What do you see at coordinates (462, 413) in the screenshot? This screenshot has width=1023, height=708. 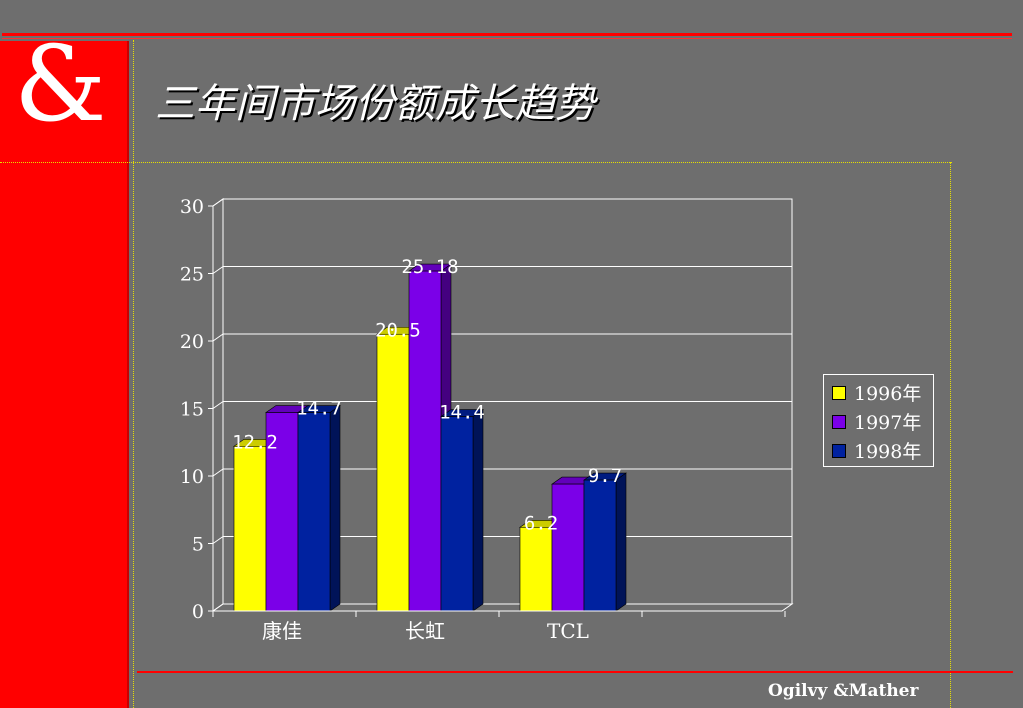 I see `data-label: 14.4` at bounding box center [462, 413].